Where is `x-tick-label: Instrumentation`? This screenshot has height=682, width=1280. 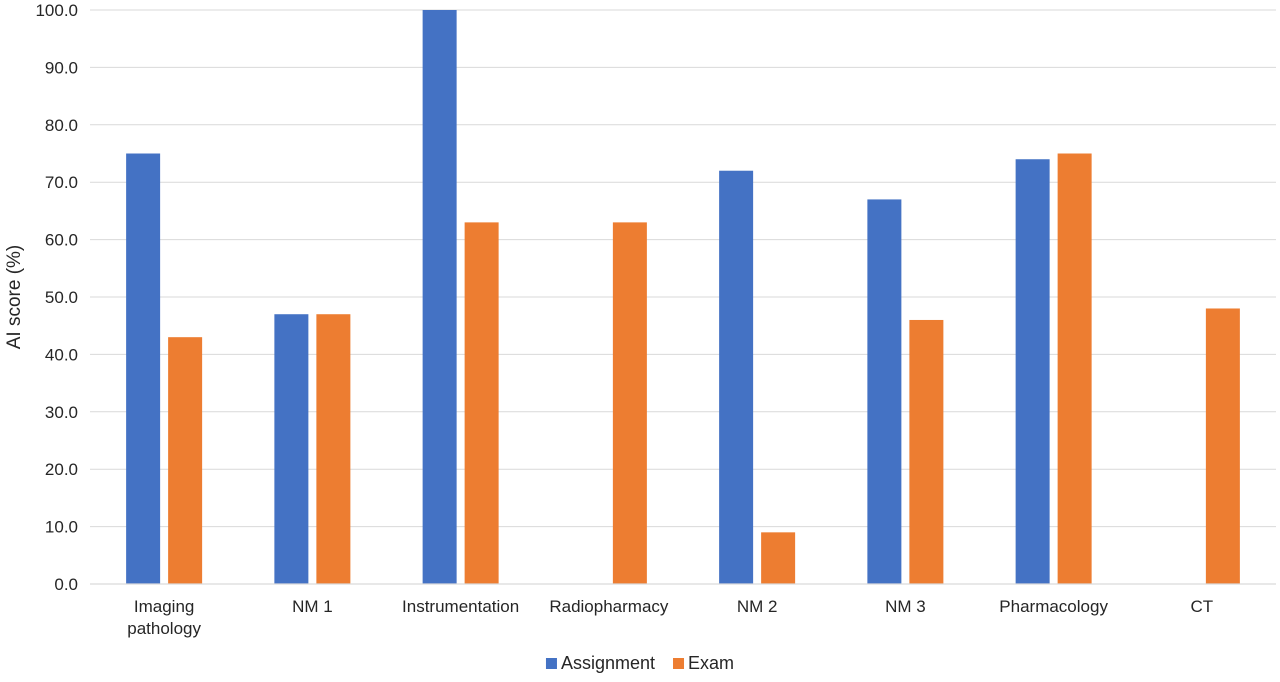
x-tick-label: Instrumentation is located at coordinates (460, 606).